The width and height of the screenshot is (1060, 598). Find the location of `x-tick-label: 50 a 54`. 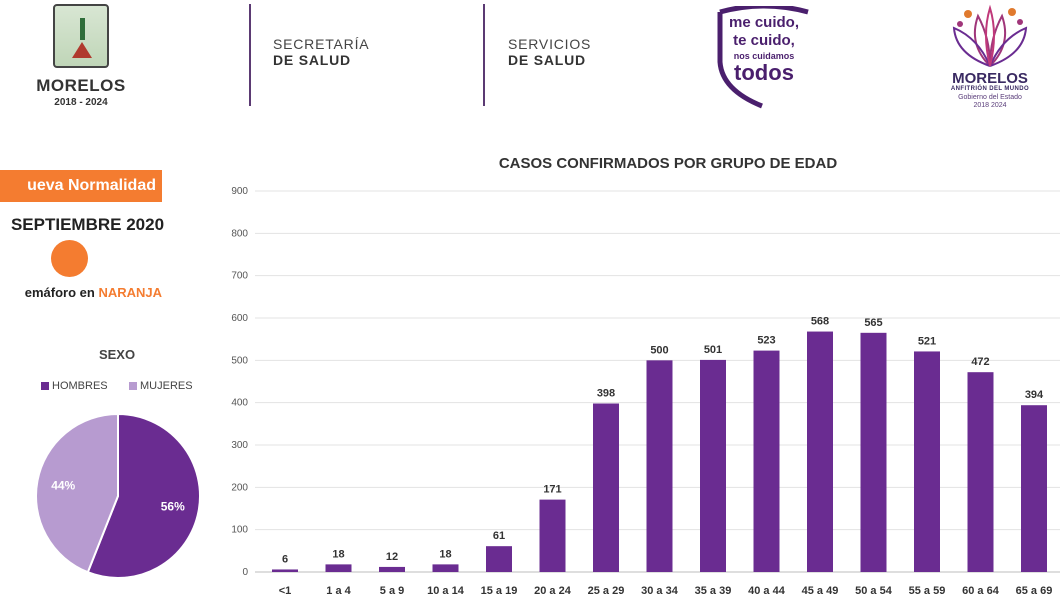

x-tick-label: 50 a 54 is located at coordinates (874, 591).